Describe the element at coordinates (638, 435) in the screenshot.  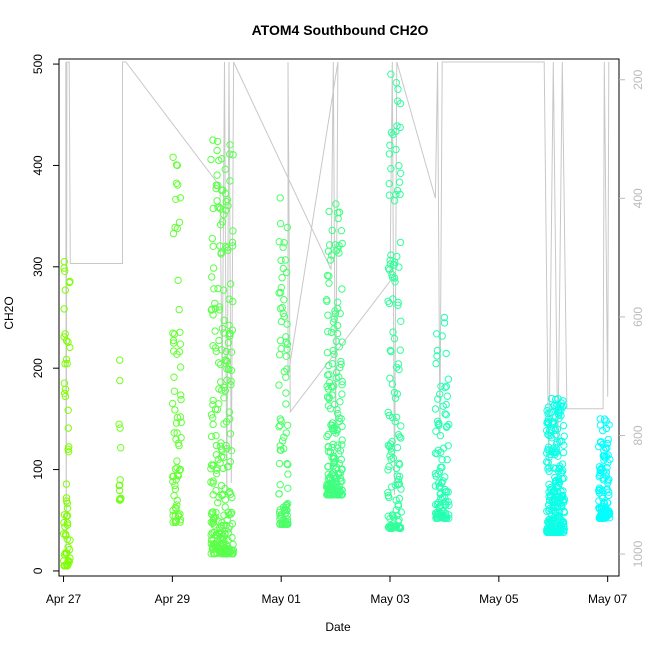
I see `y2-tick-label: 800` at that location.